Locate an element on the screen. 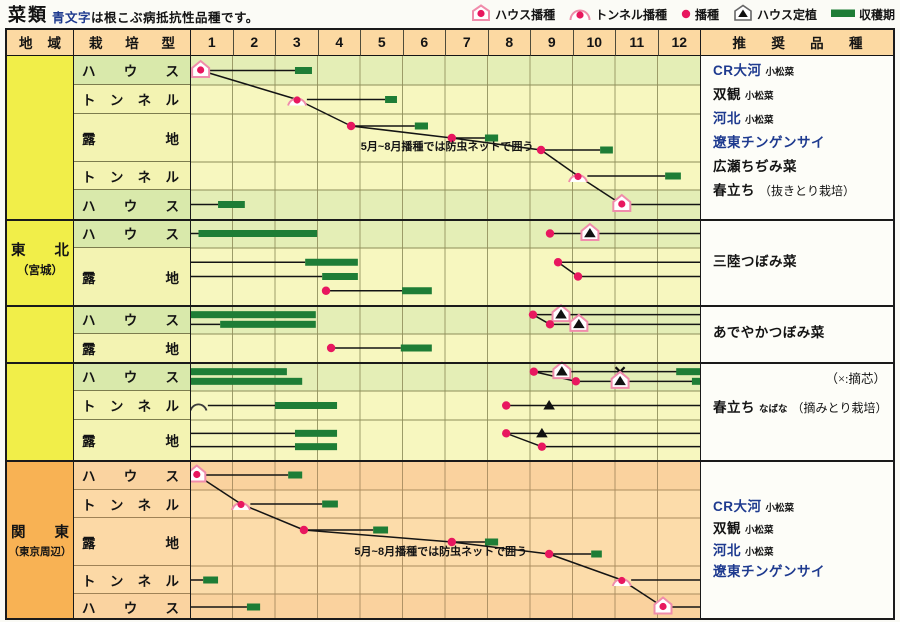 The width and height of the screenshot is (900, 622). legend-item: 播種 is located at coordinates (699, 14).